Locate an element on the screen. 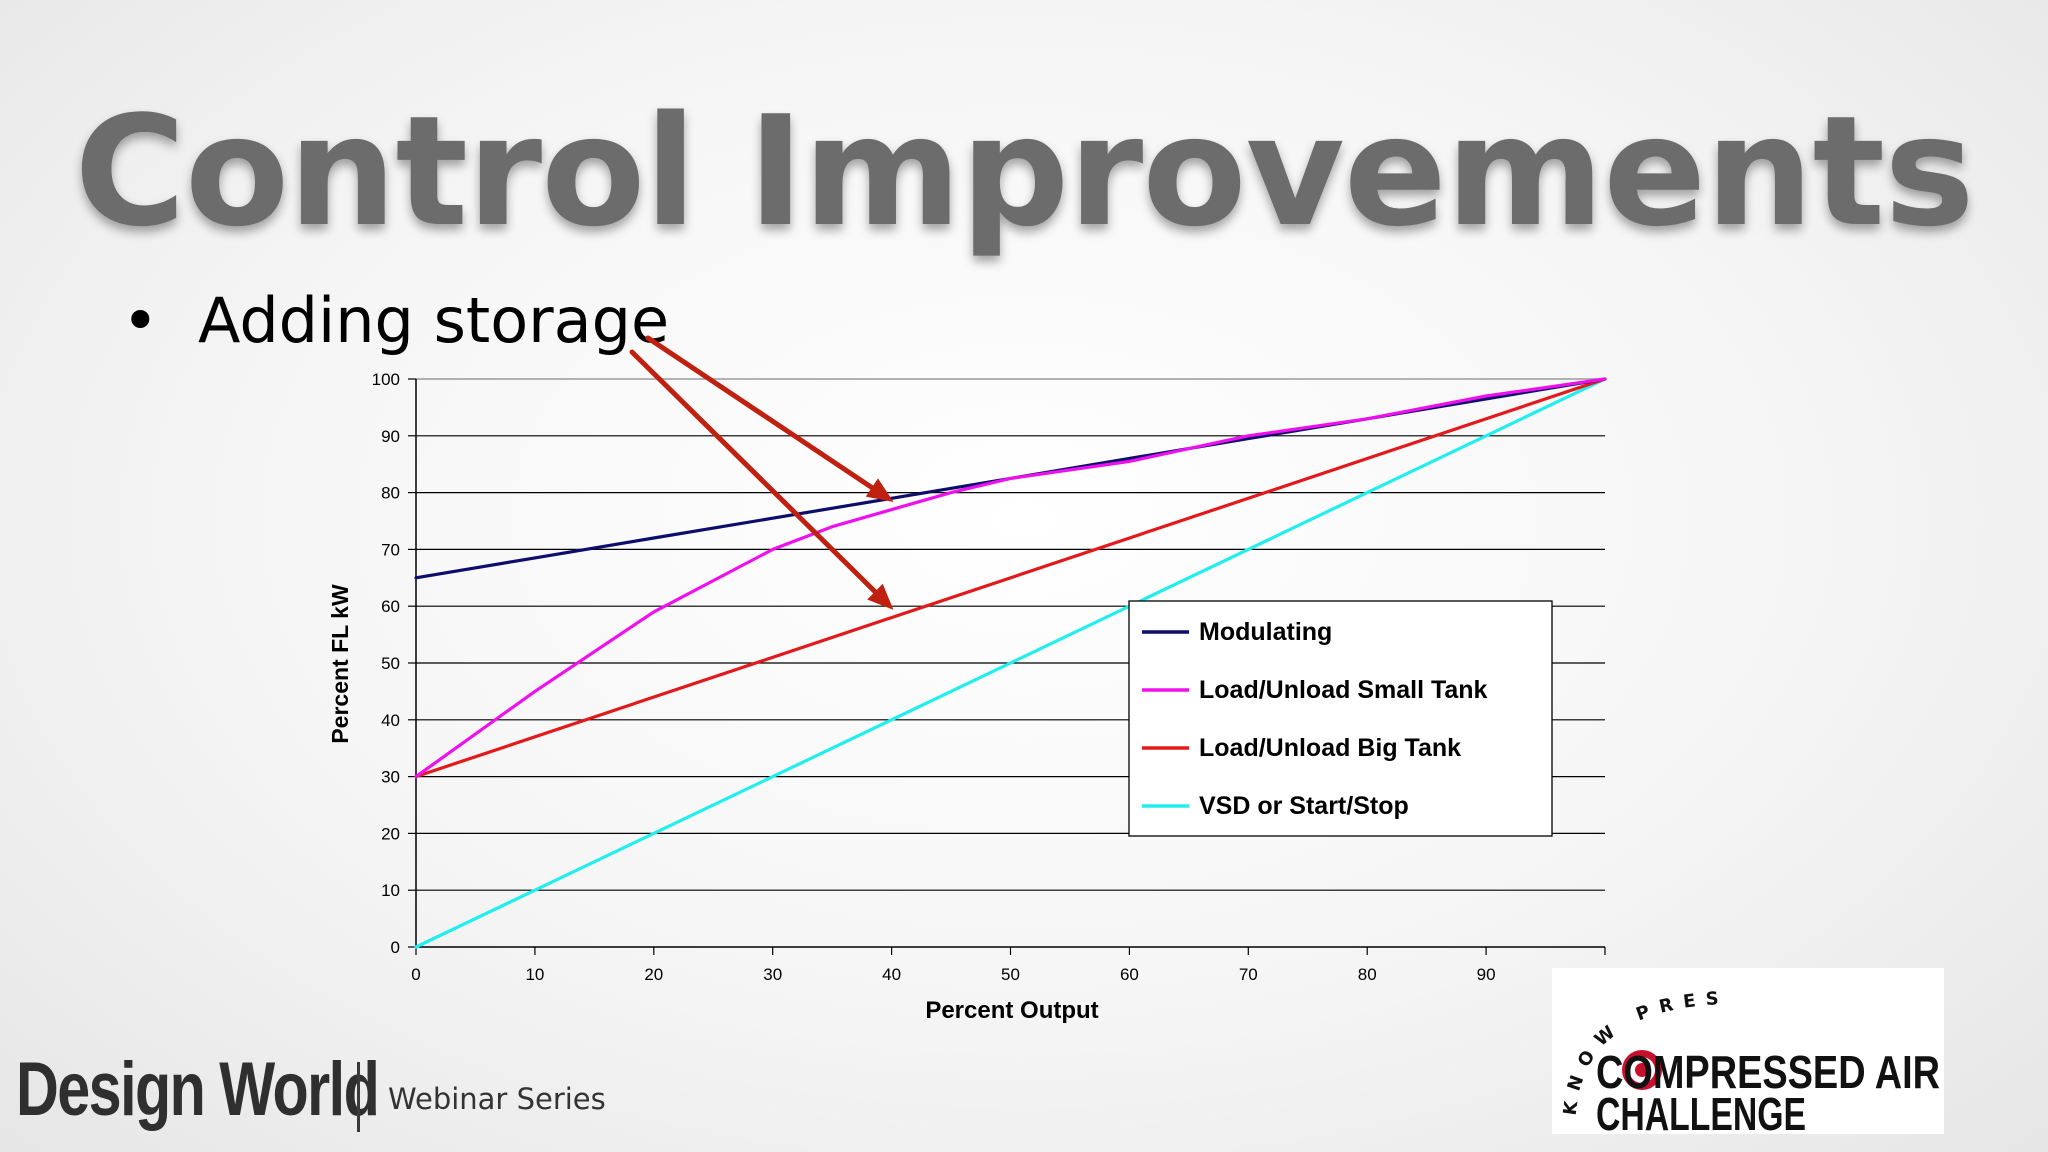  legend-label: Modulating is located at coordinates (1265, 632).